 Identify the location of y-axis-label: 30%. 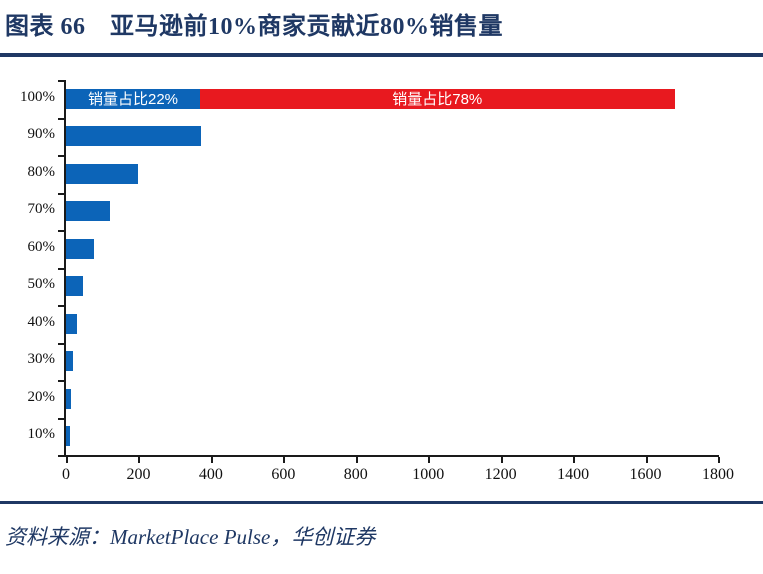
(41, 359).